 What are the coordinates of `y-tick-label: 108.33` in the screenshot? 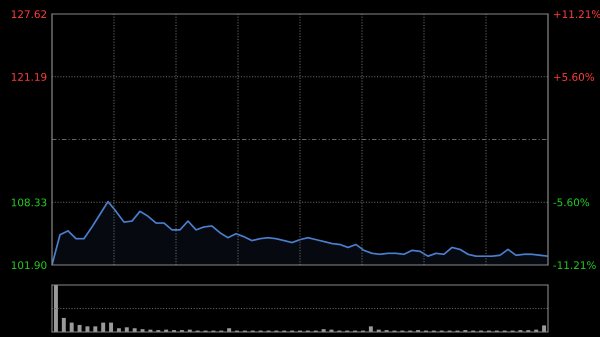 It's located at (29, 202).